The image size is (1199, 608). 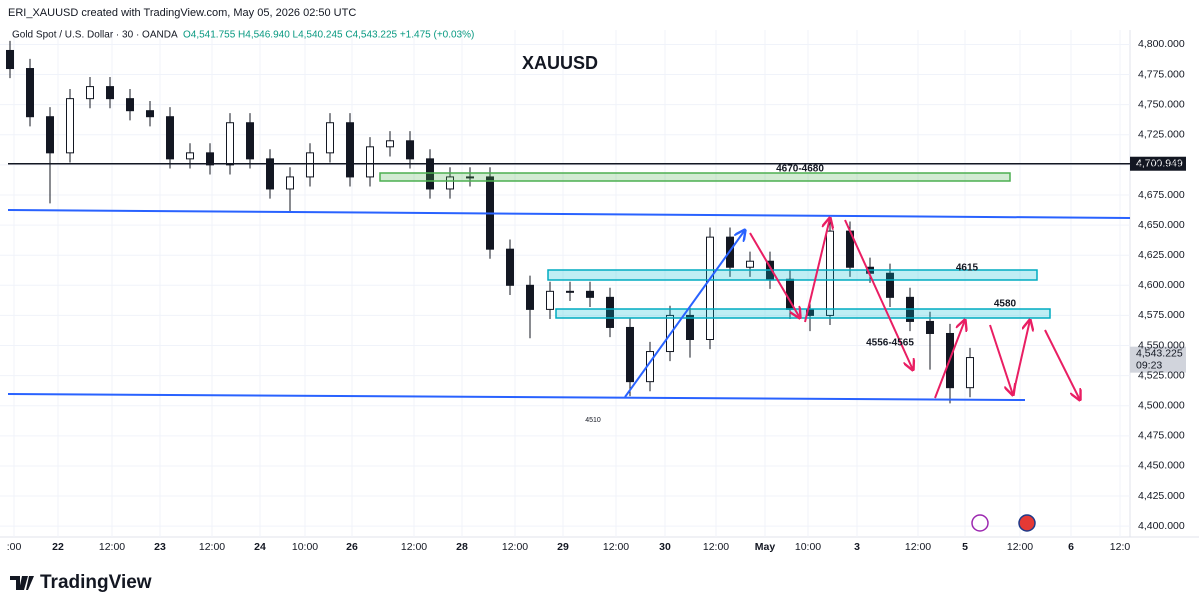 I want to click on x-tick-label: 3, so click(x=857, y=547).